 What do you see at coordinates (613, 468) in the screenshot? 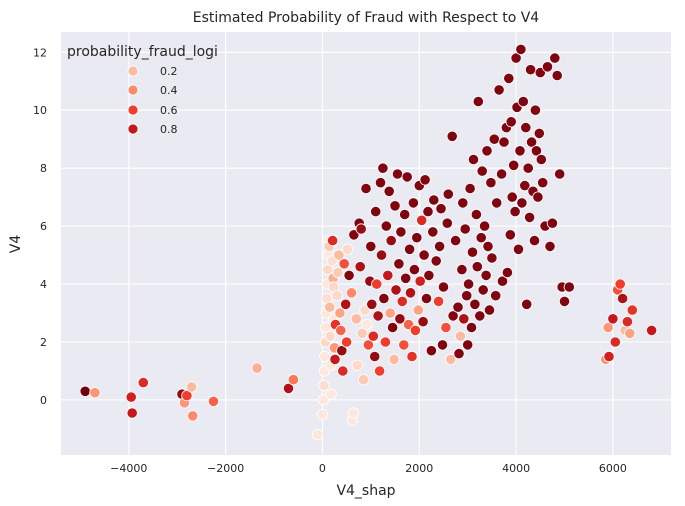
I see `x-tick-label: 6000` at bounding box center [613, 468].